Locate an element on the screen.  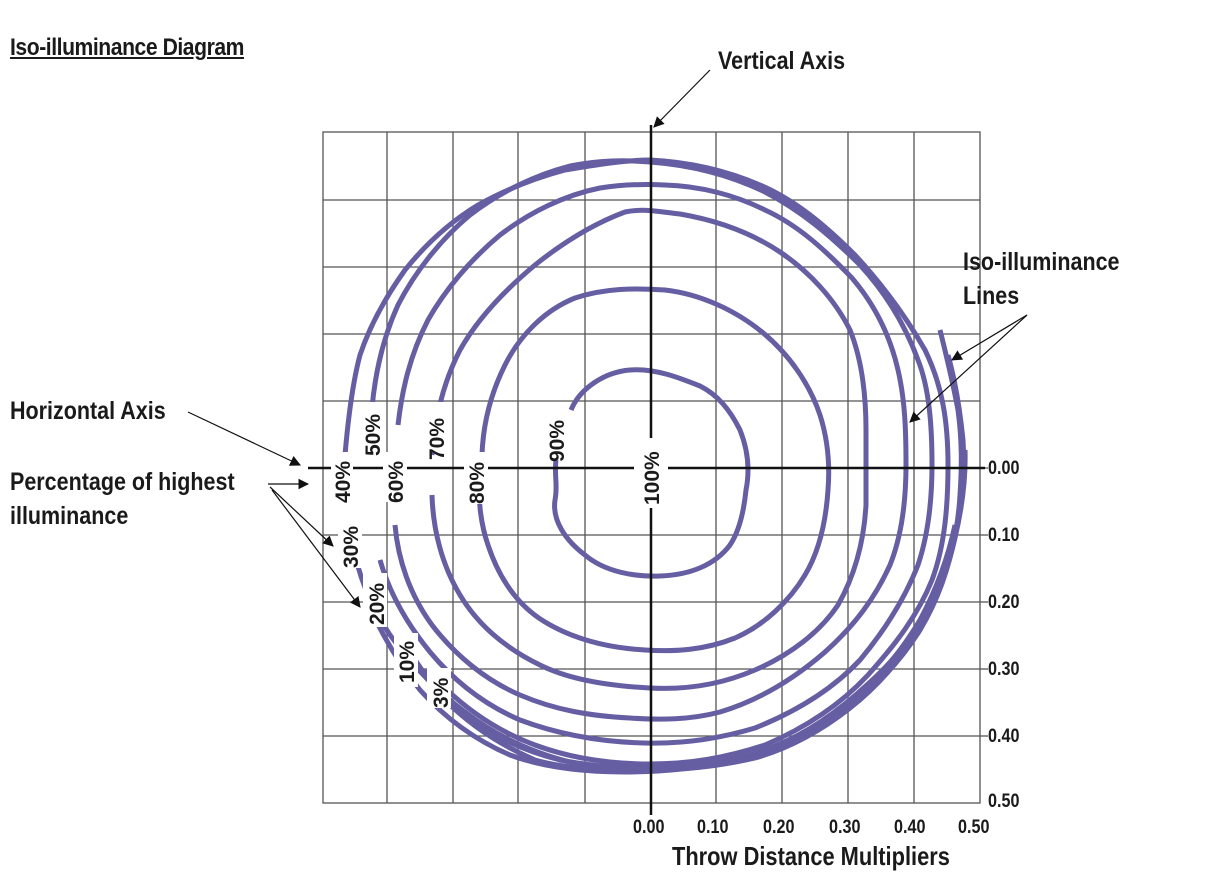
vertical-axis-arrow is located at coordinates (682, 98).